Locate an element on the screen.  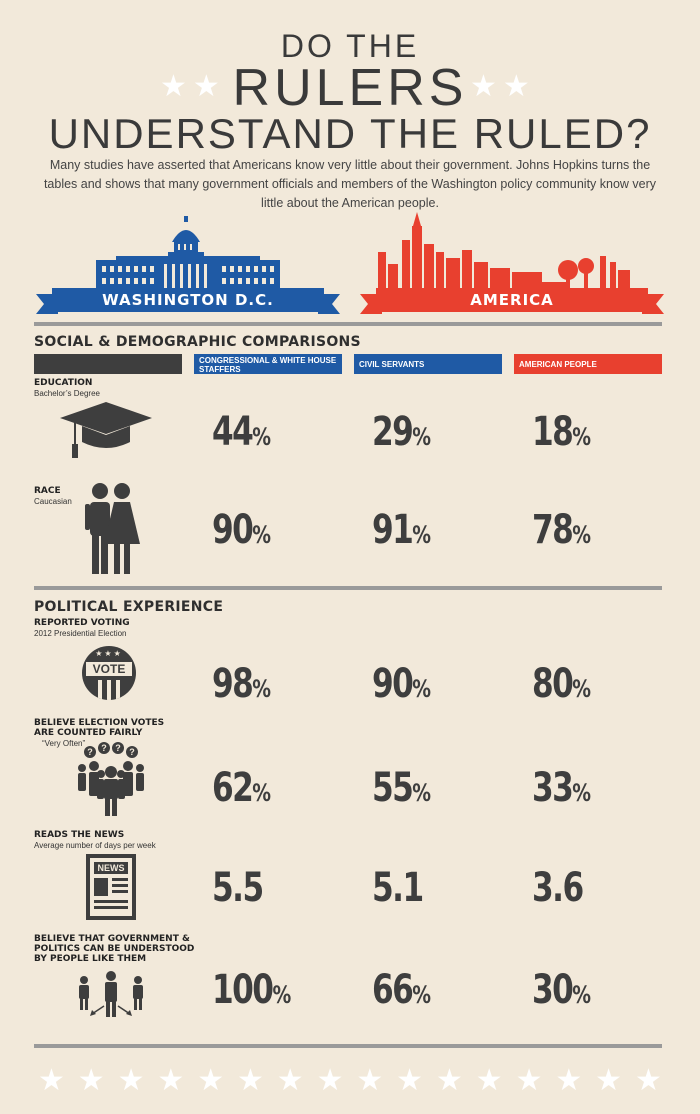
fair-votes-value-american-people: 33% is located at coordinates (562, 788).